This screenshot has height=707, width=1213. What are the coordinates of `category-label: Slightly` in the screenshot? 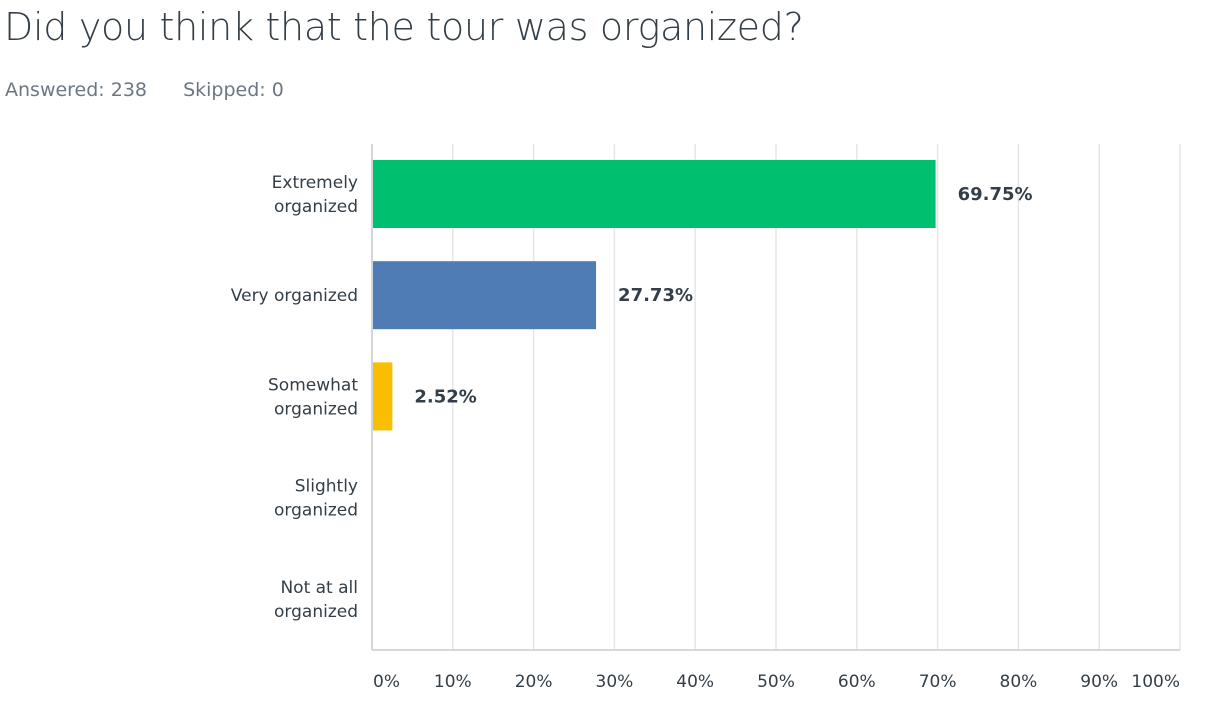 It's located at (326, 487).